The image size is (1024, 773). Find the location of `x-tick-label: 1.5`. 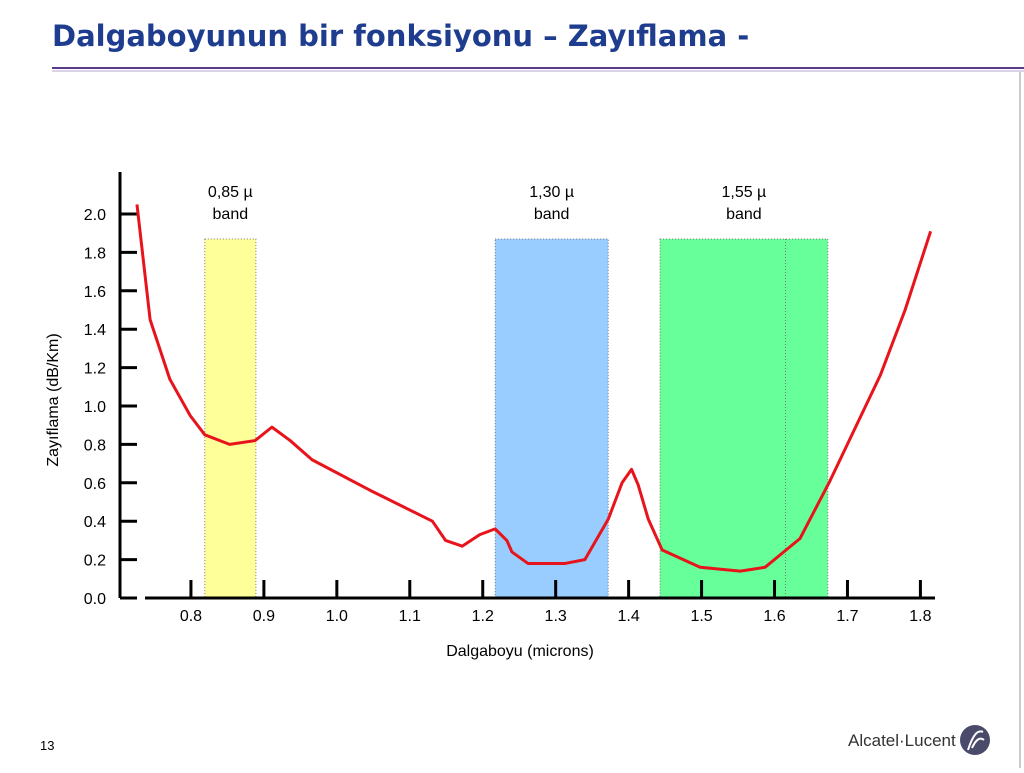

x-tick-label: 1.5 is located at coordinates (701, 616).